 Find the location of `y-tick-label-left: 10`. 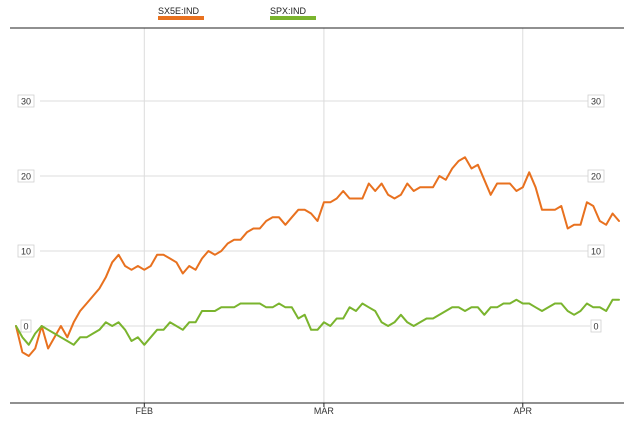

y-tick-label-left: 10 is located at coordinates (26, 252).